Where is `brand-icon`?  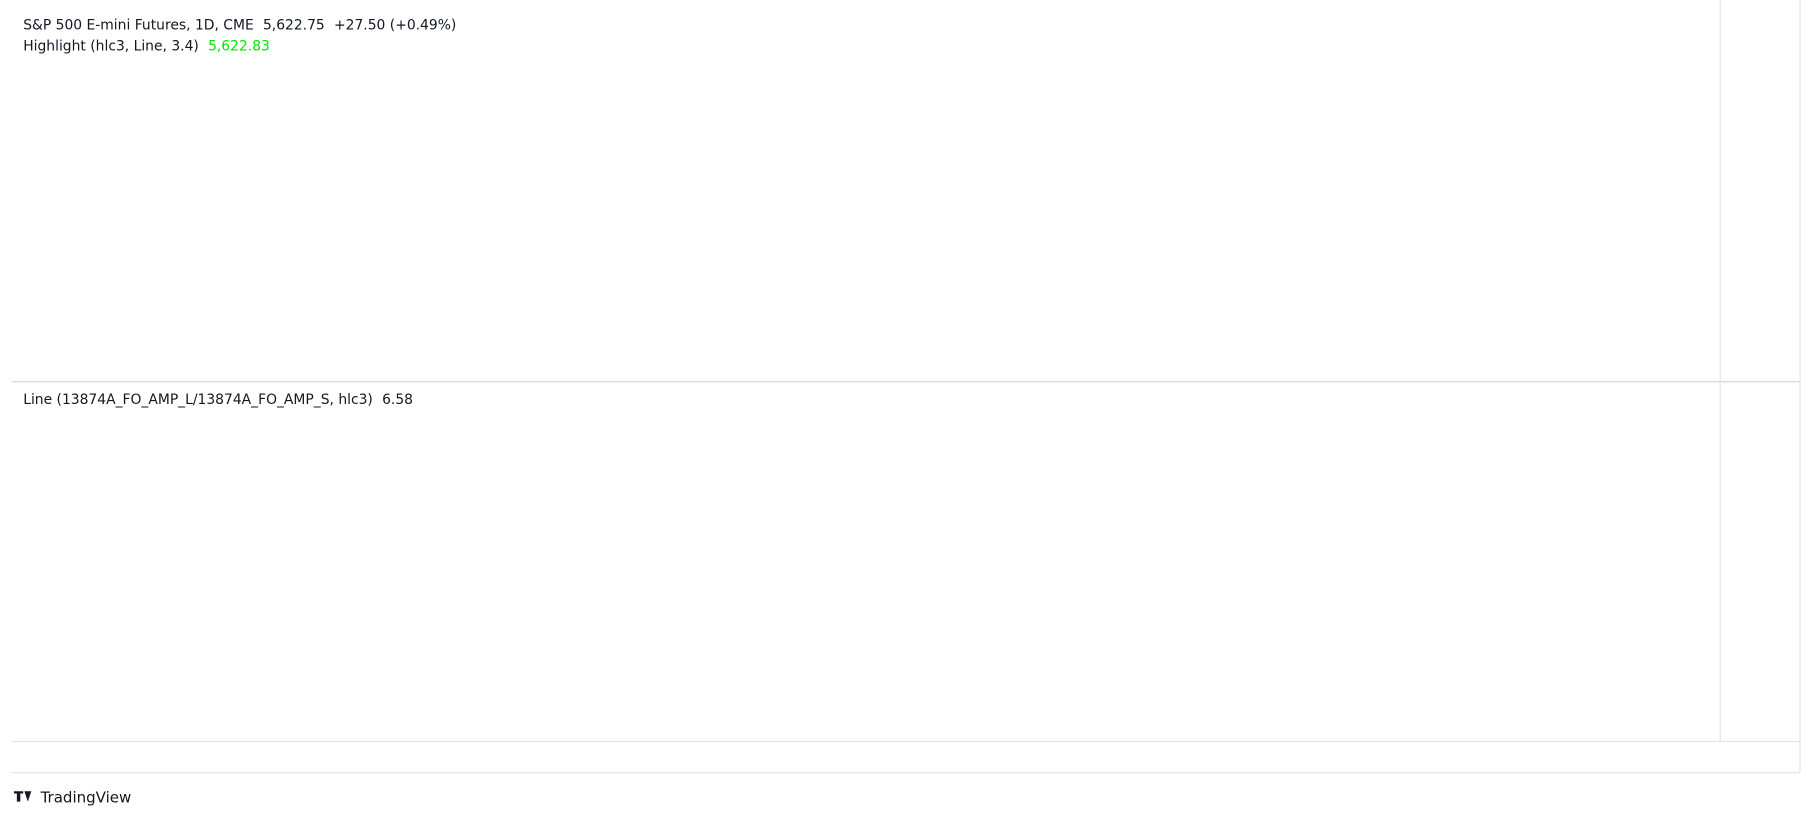
brand-icon is located at coordinates (22, 796).